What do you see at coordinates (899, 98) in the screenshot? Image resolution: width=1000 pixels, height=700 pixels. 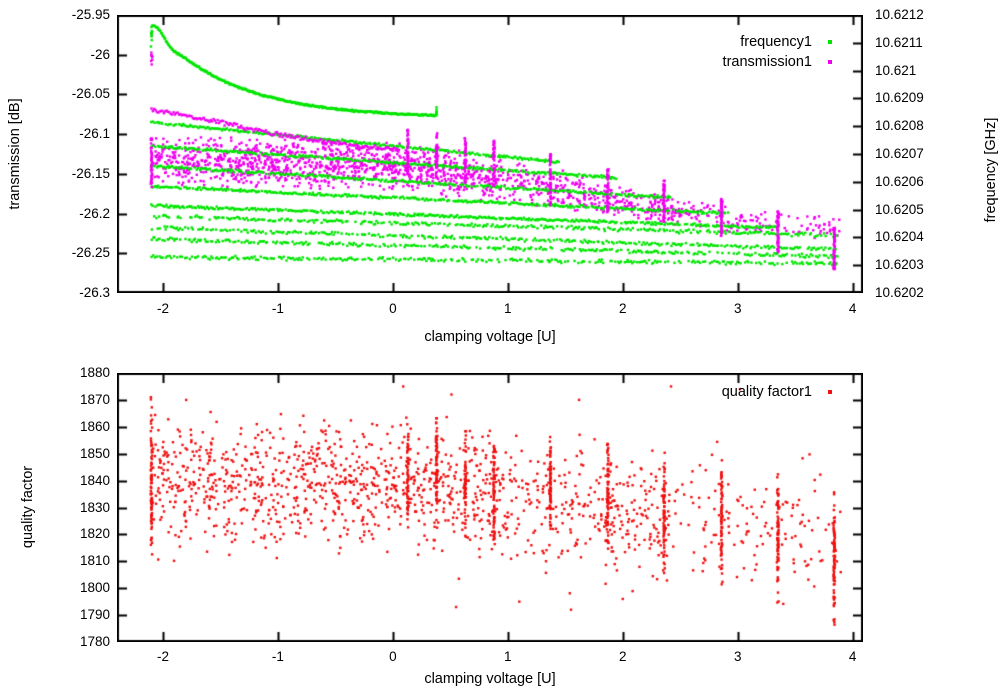 I see `top-y-right-tick-label: 10.6209` at bounding box center [899, 98].